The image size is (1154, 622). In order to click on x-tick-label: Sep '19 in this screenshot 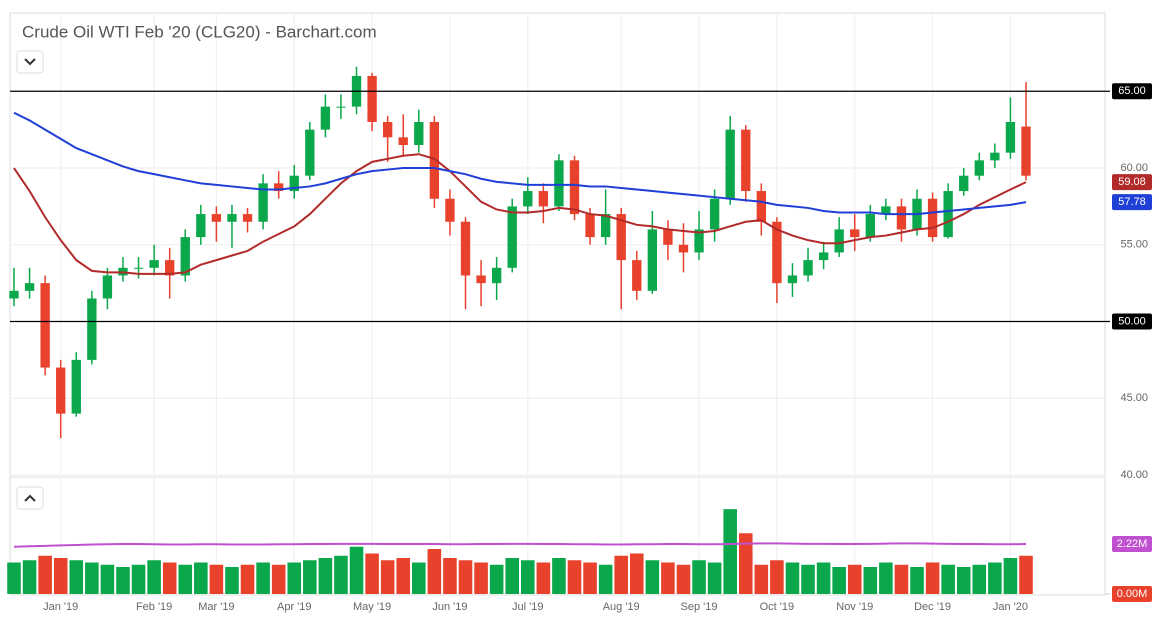, I will do `click(699, 607)`.